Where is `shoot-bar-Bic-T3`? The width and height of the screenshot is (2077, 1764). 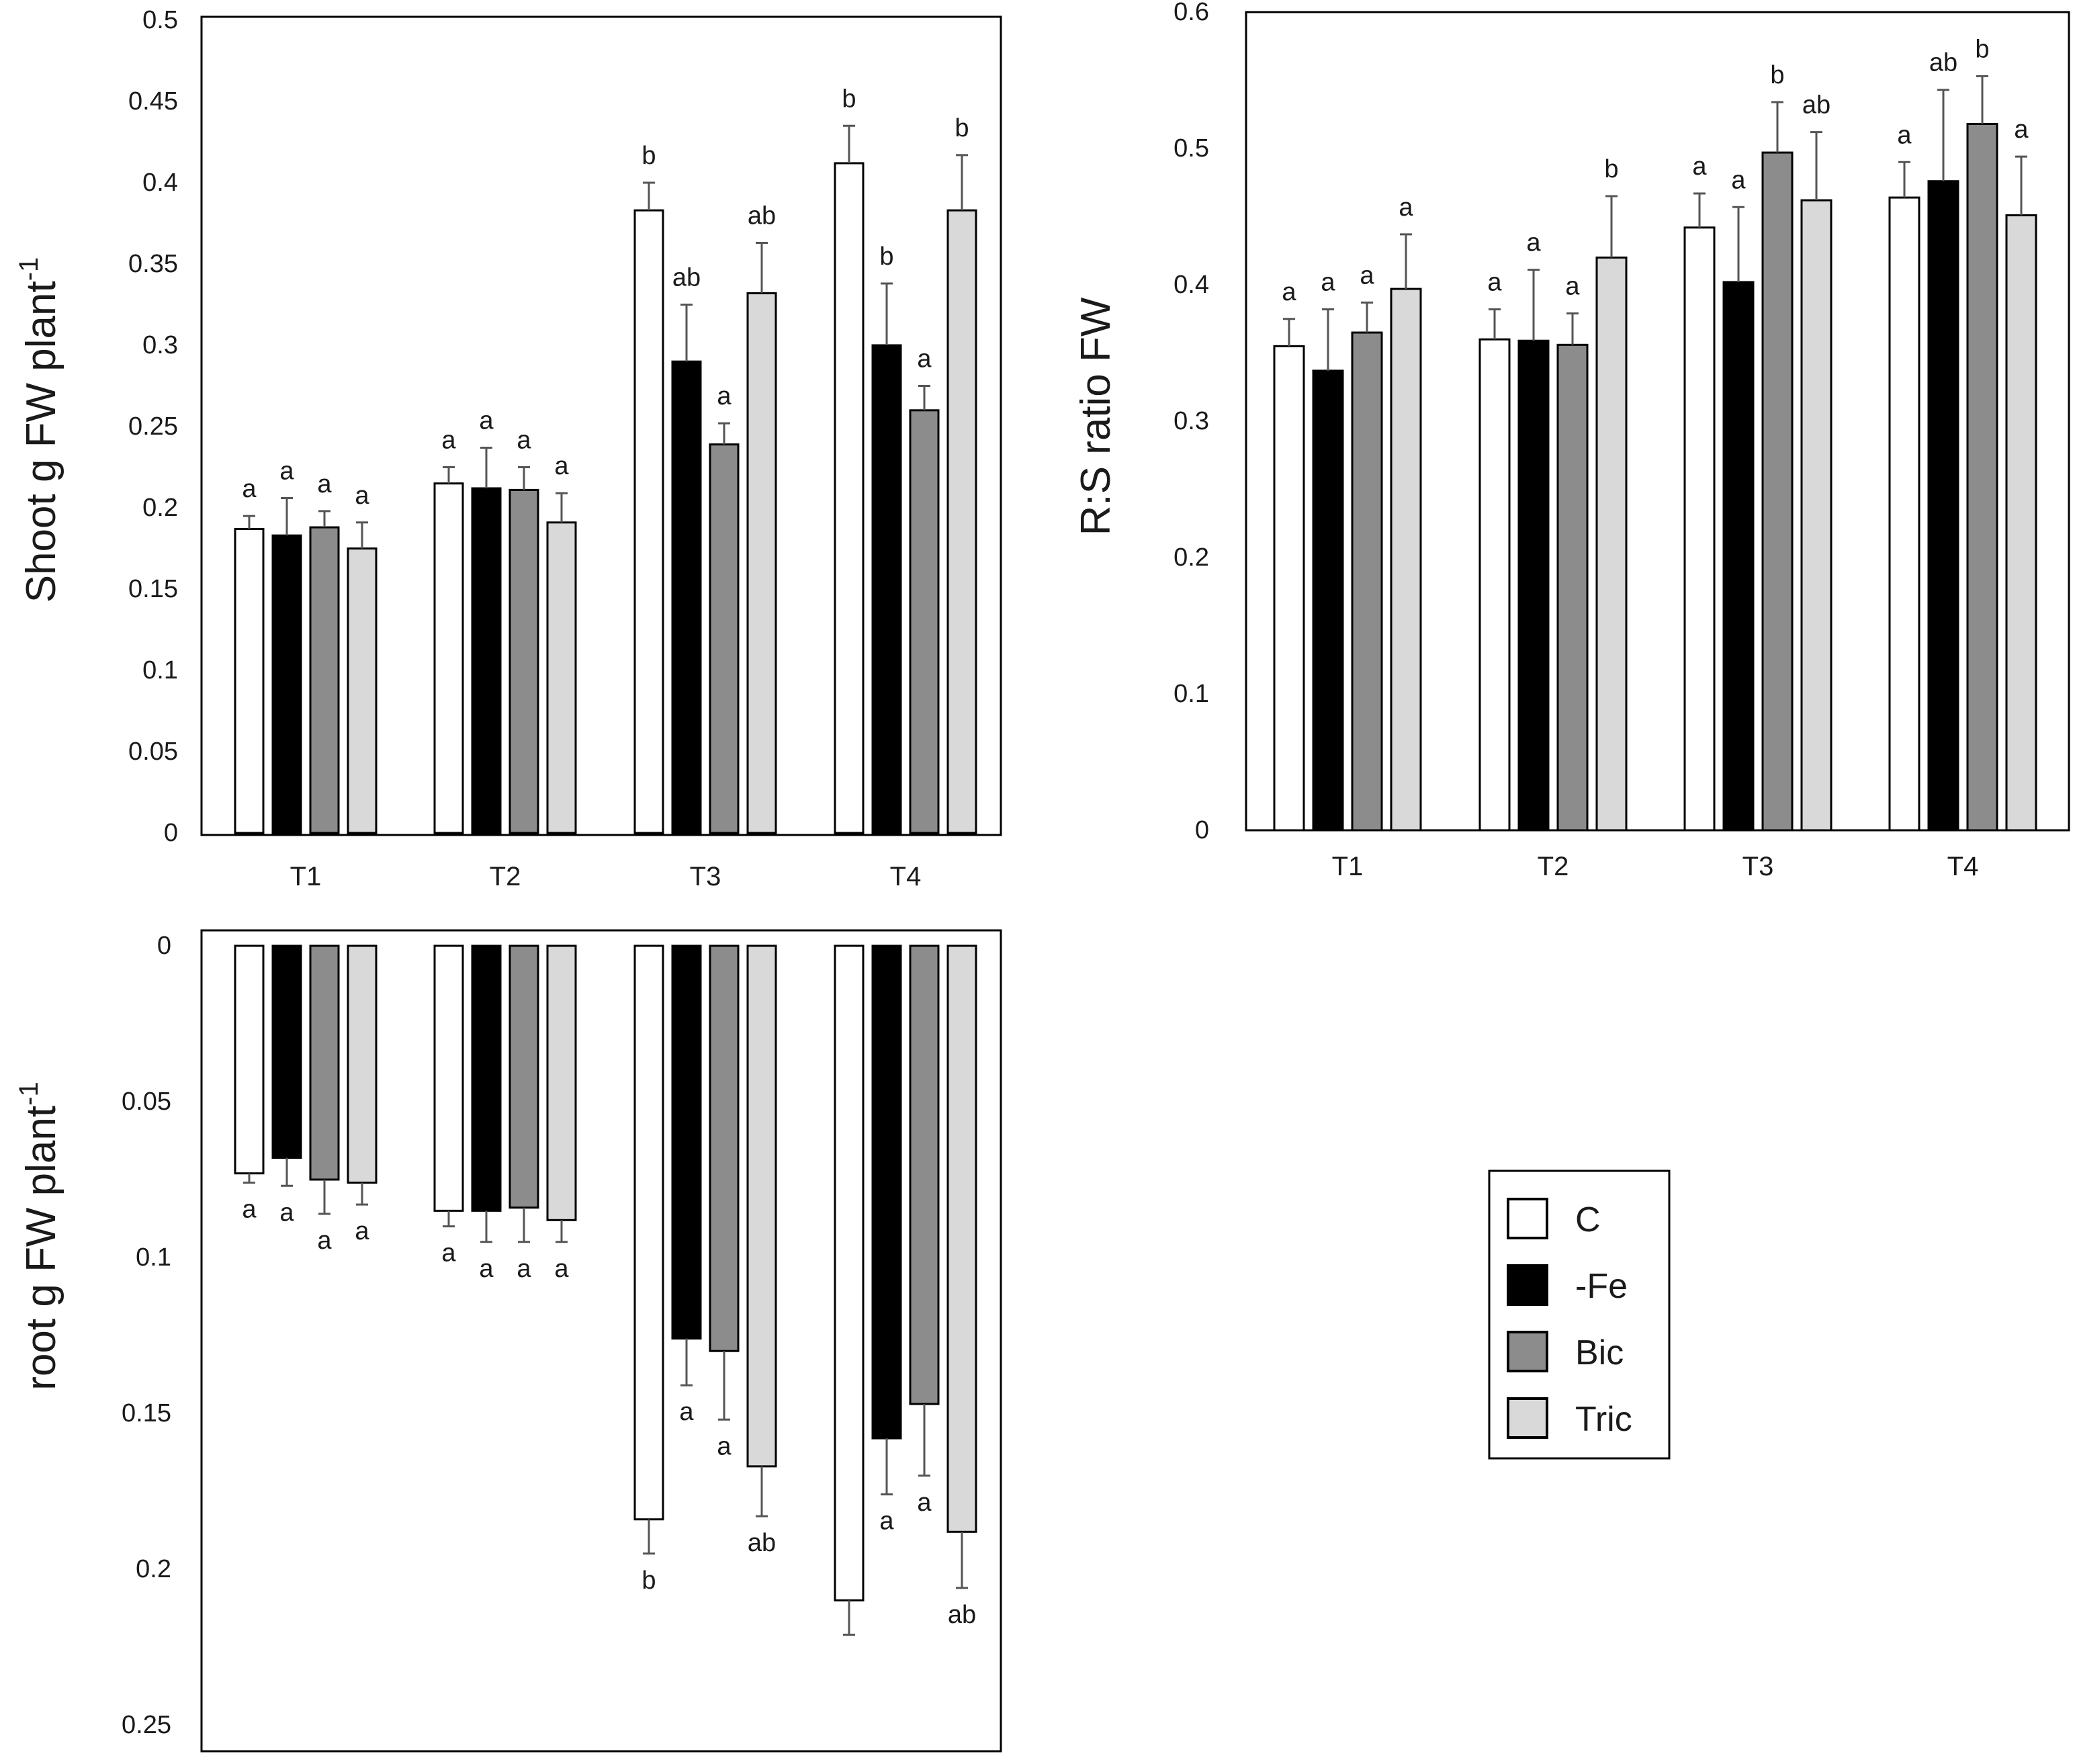 shoot-bar-Bic-T3 is located at coordinates (724, 638).